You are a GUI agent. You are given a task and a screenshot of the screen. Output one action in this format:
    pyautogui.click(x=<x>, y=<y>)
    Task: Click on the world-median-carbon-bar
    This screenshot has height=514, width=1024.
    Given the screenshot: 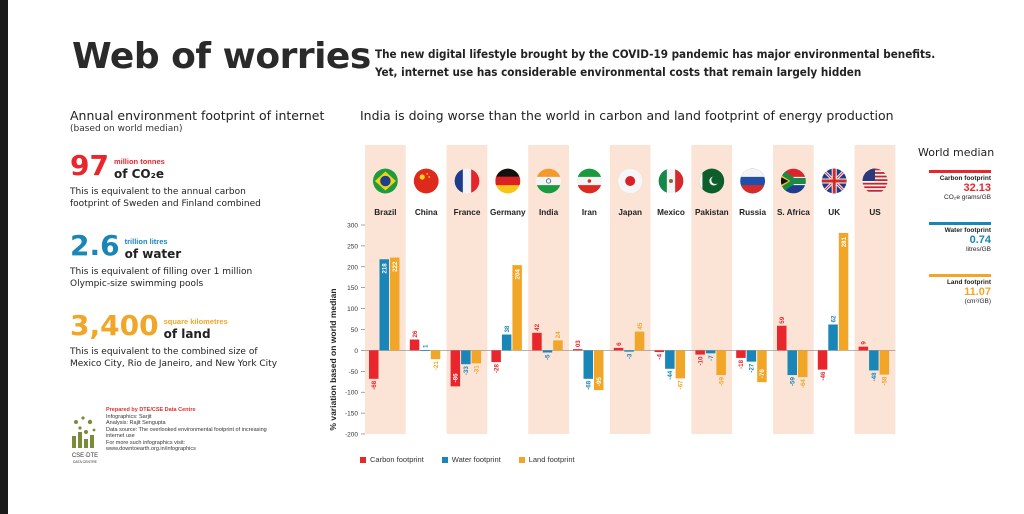 What is the action you would take?
    pyautogui.click(x=960, y=171)
    